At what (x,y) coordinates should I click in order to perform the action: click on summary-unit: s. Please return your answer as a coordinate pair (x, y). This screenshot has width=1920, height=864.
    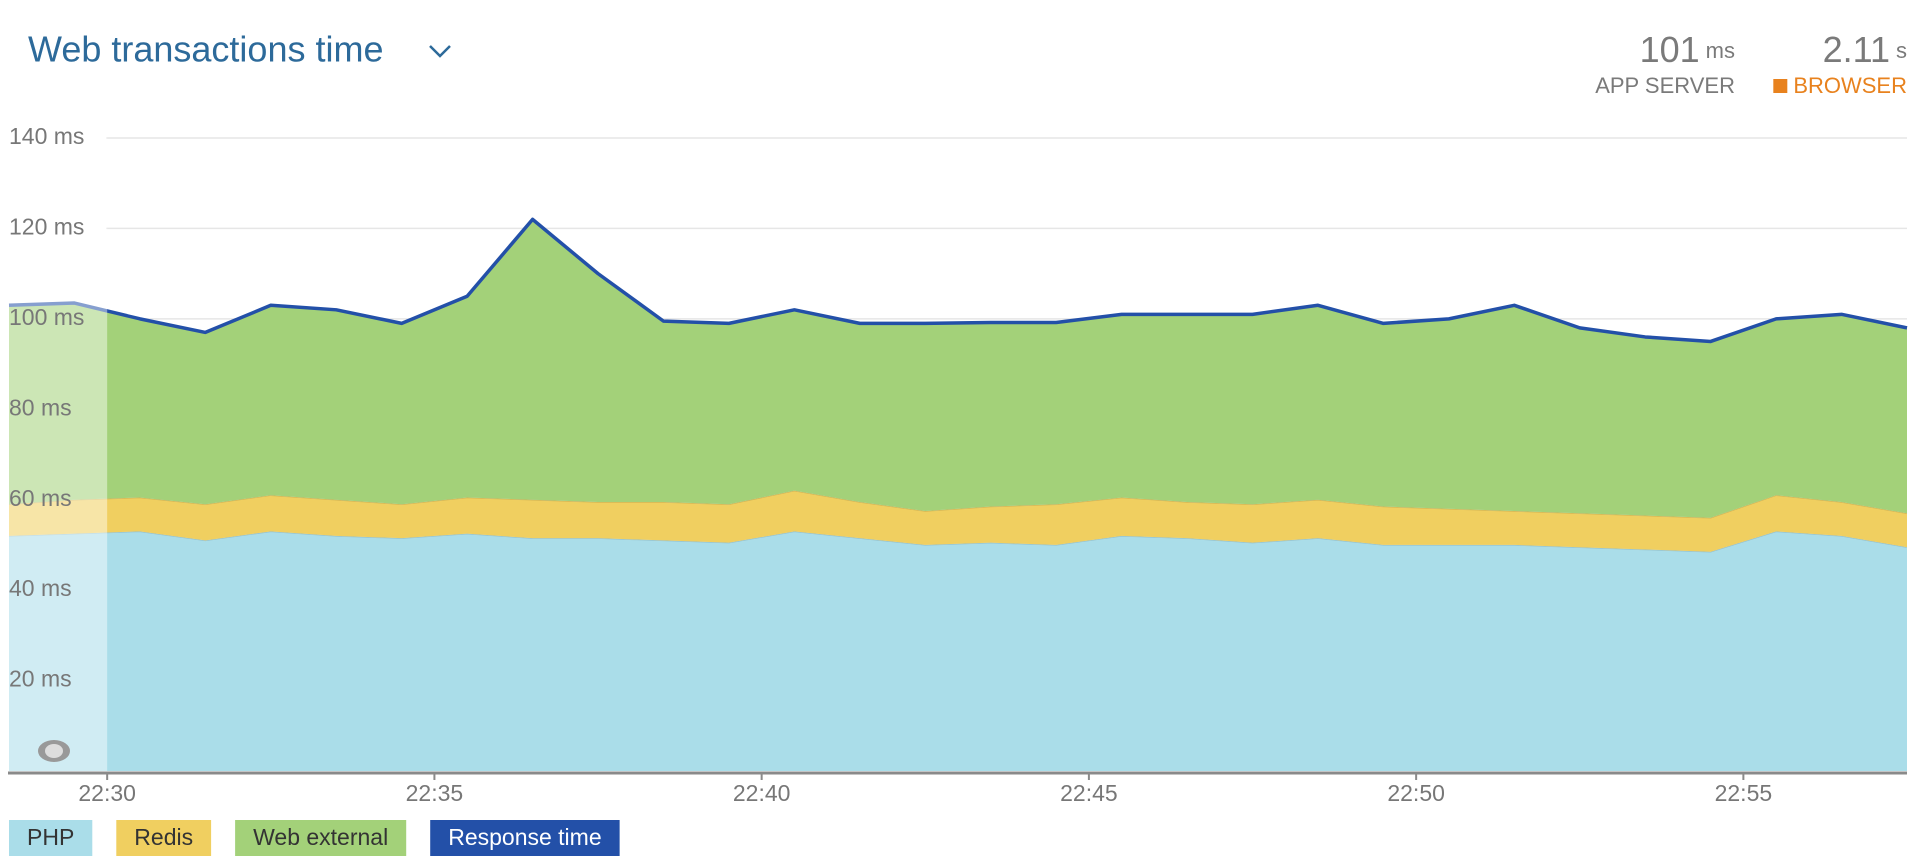
    Looking at the image, I should click on (1901, 50).